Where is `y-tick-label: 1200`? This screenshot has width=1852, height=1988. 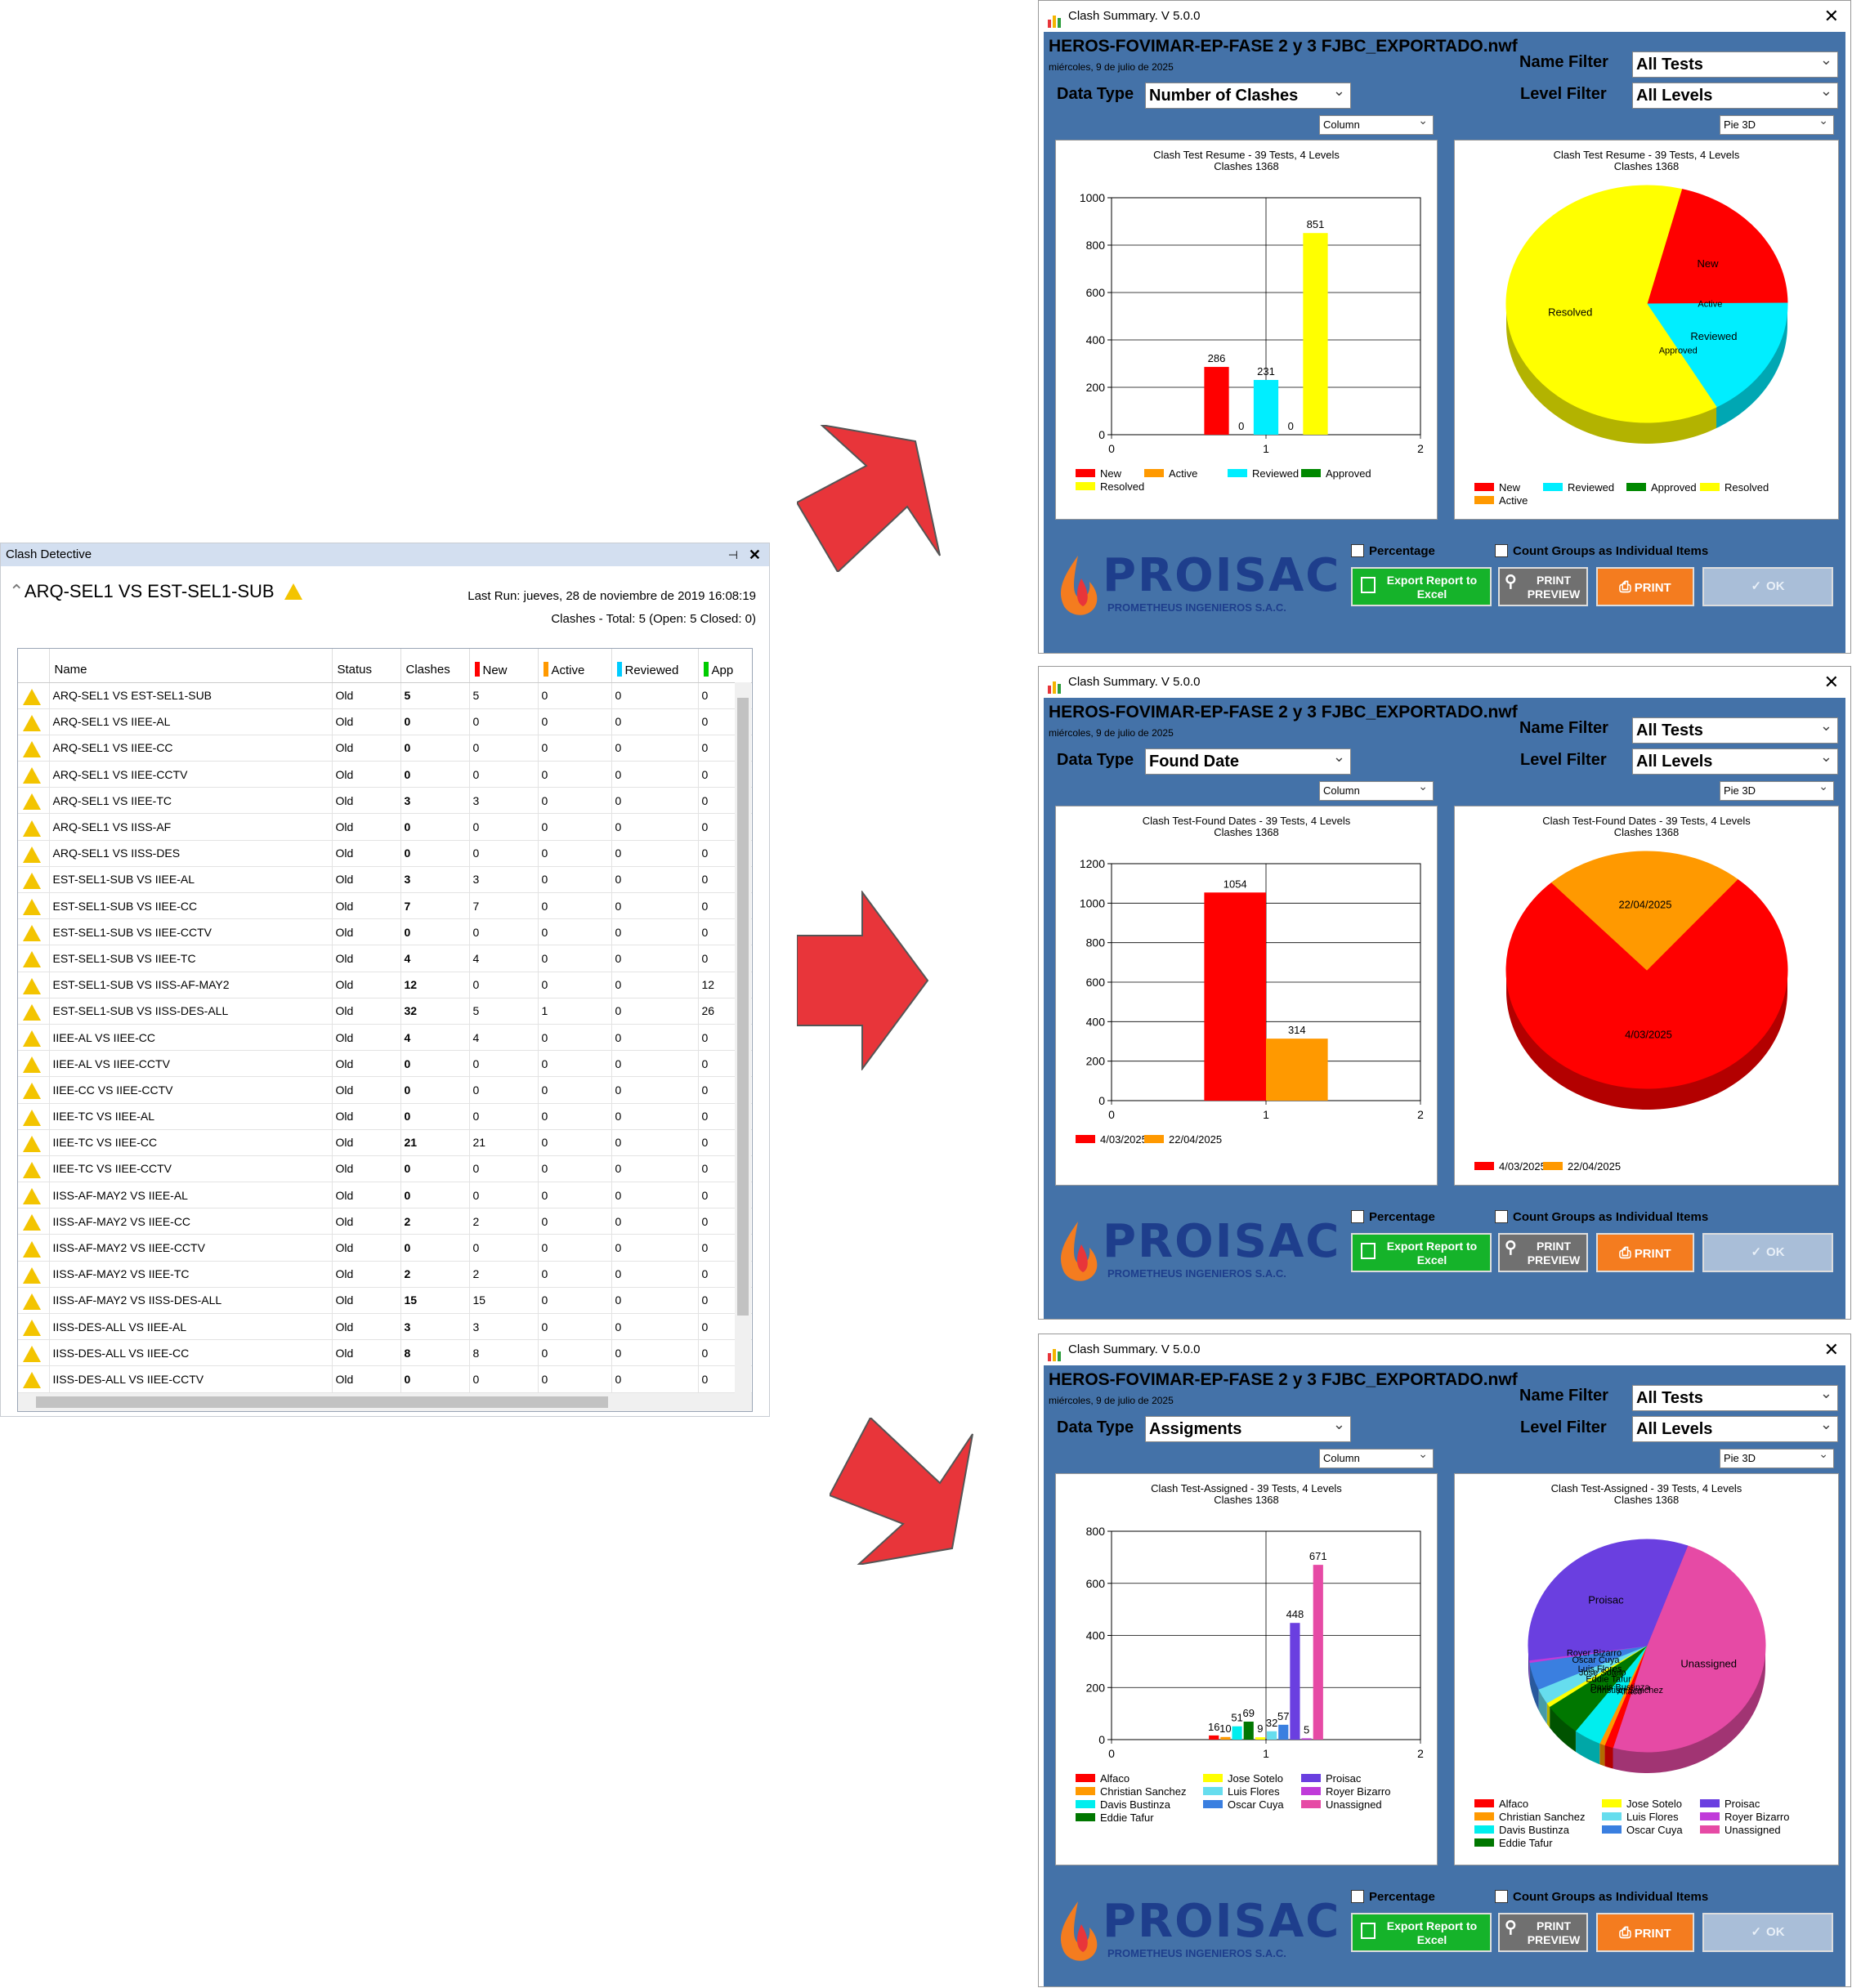 y-tick-label: 1200 is located at coordinates (1092, 863).